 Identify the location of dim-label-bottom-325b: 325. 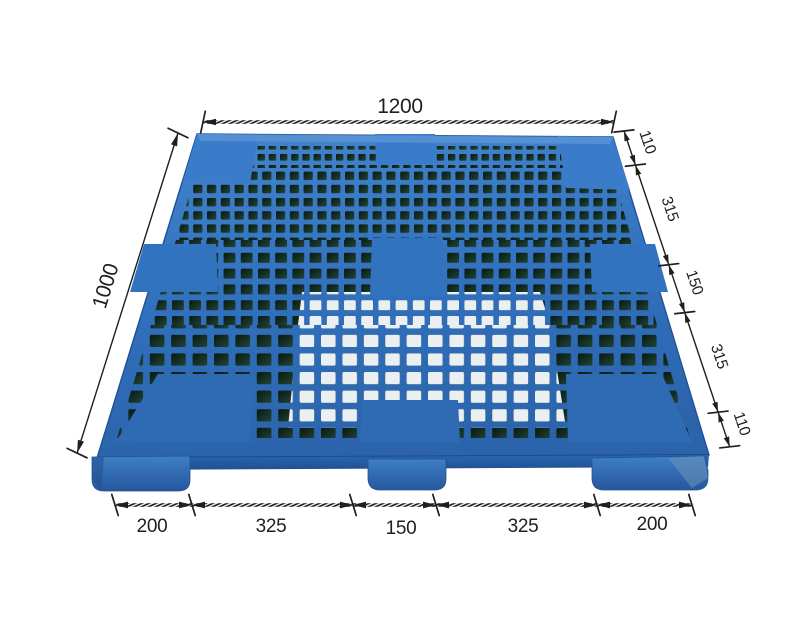
(523, 526).